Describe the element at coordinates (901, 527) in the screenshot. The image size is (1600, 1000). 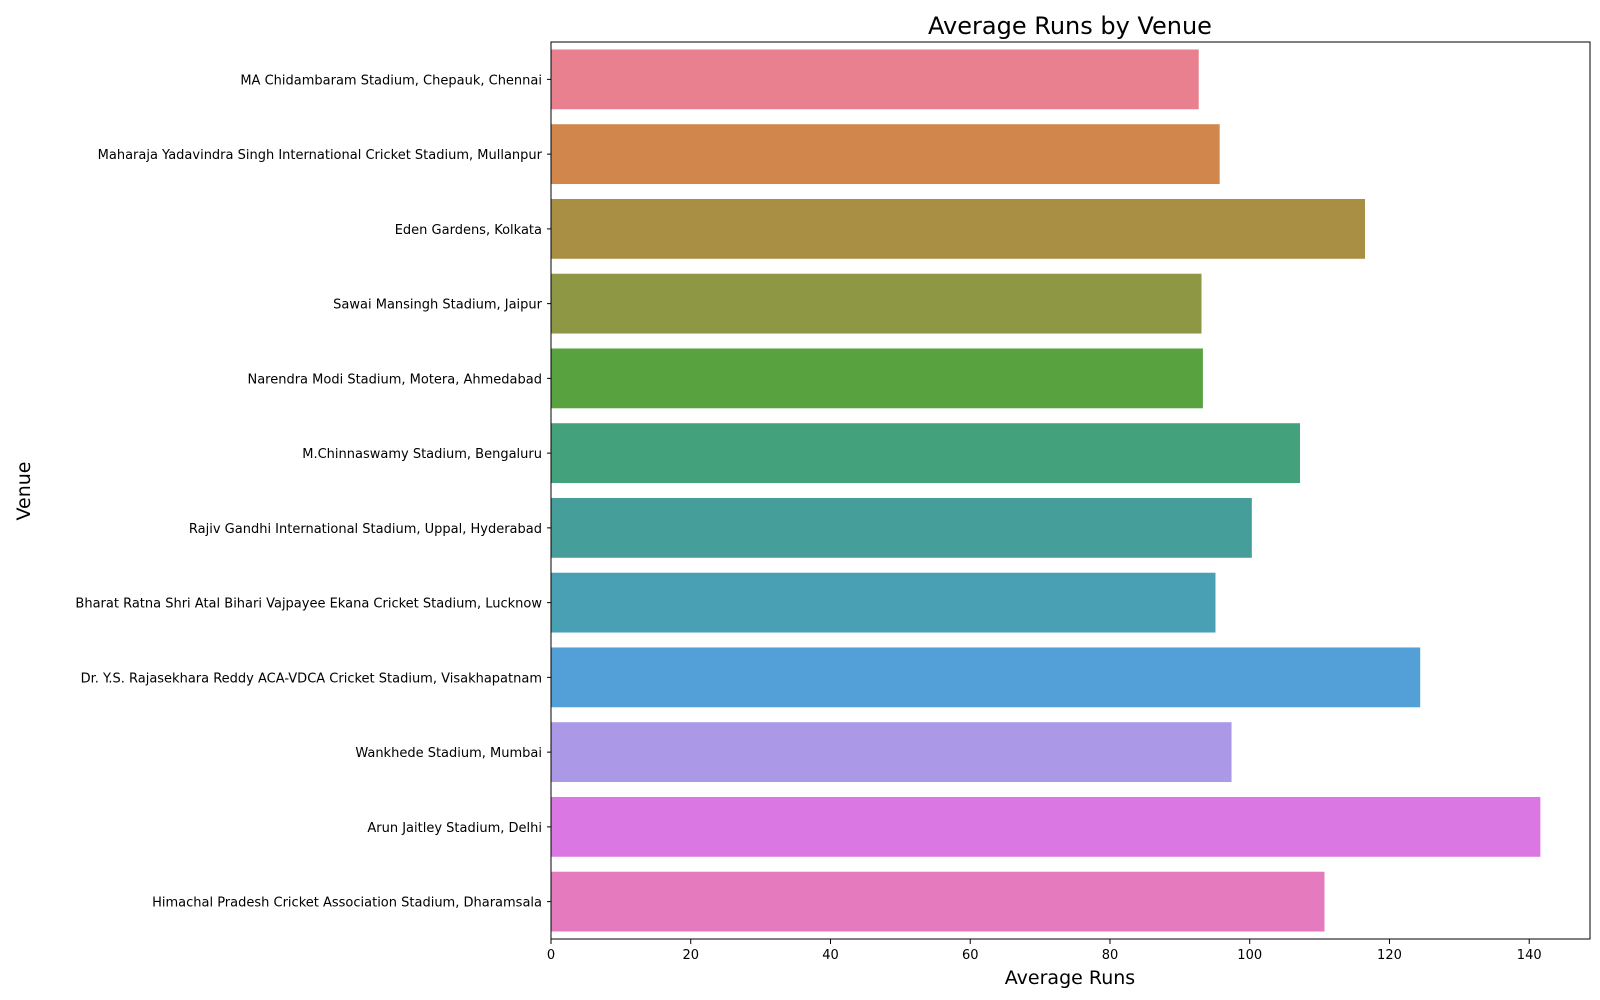
I see `bar-rajiv-gandhi-international-stadium-uppal-hyderabad` at that location.